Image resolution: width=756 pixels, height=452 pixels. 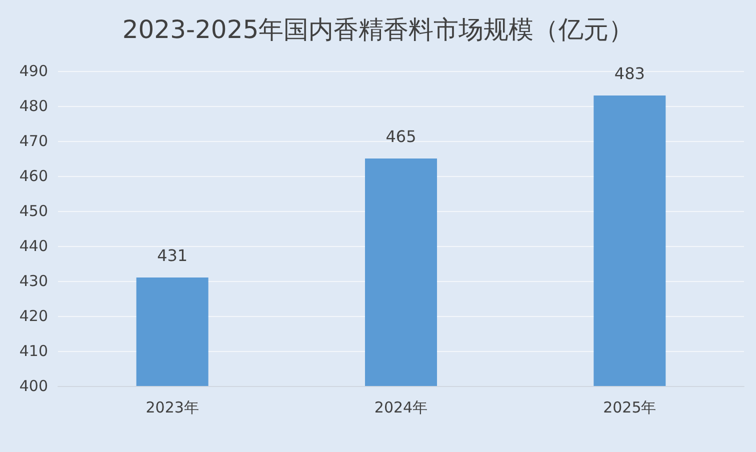 What do you see at coordinates (629, 407) in the screenshot?
I see `x-tick-label: 2025年` at bounding box center [629, 407].